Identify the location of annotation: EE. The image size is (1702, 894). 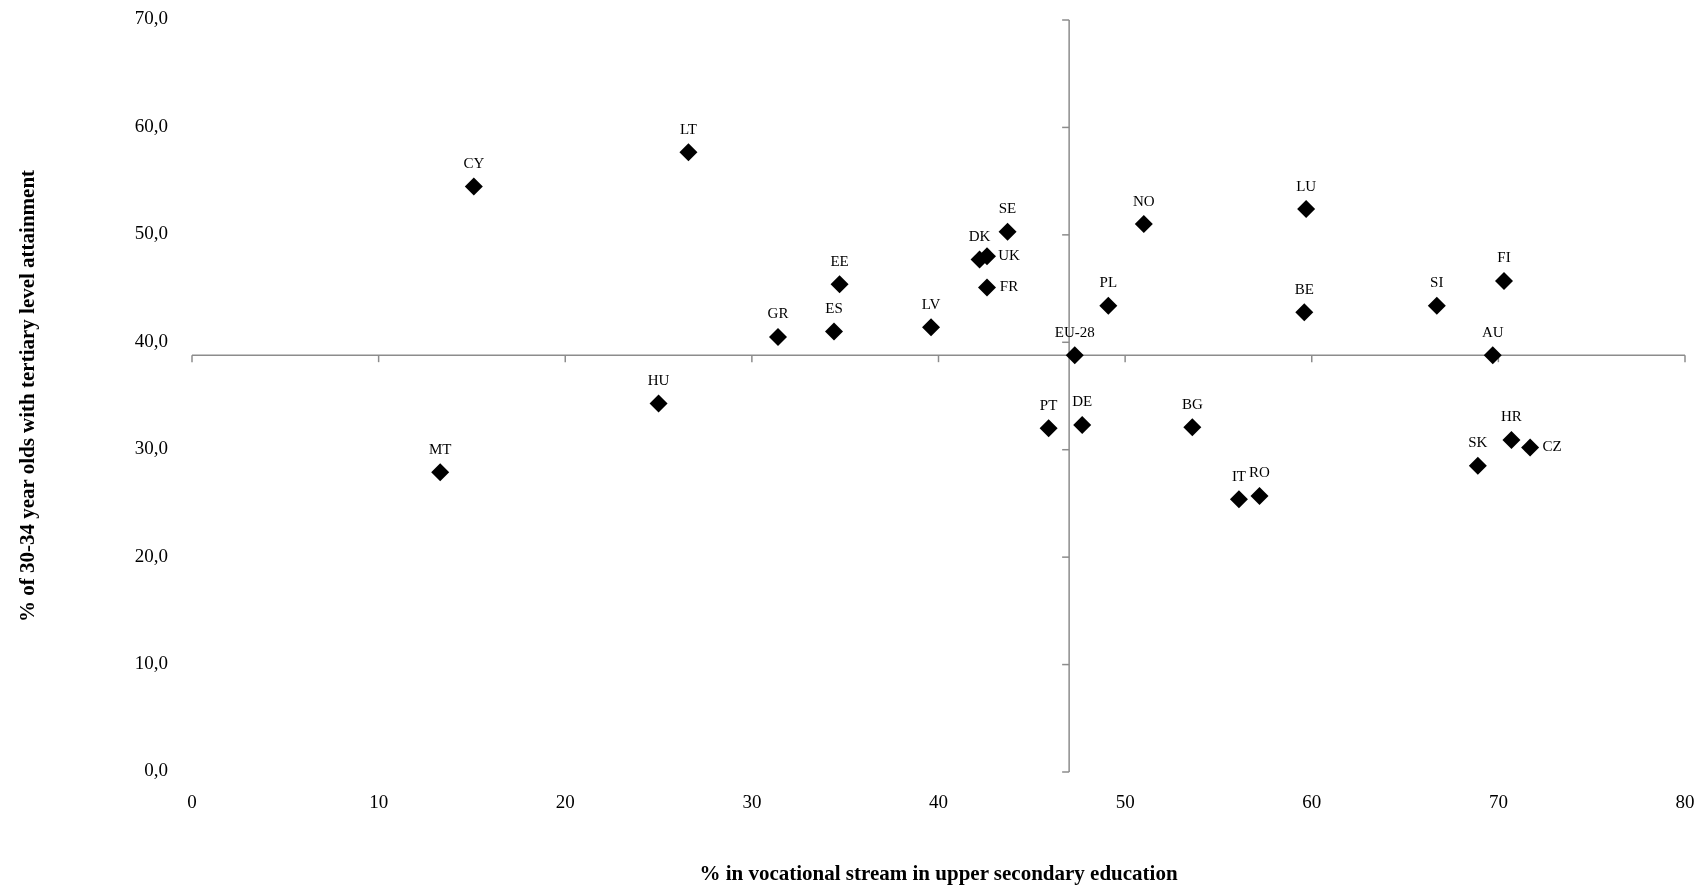
(839, 260).